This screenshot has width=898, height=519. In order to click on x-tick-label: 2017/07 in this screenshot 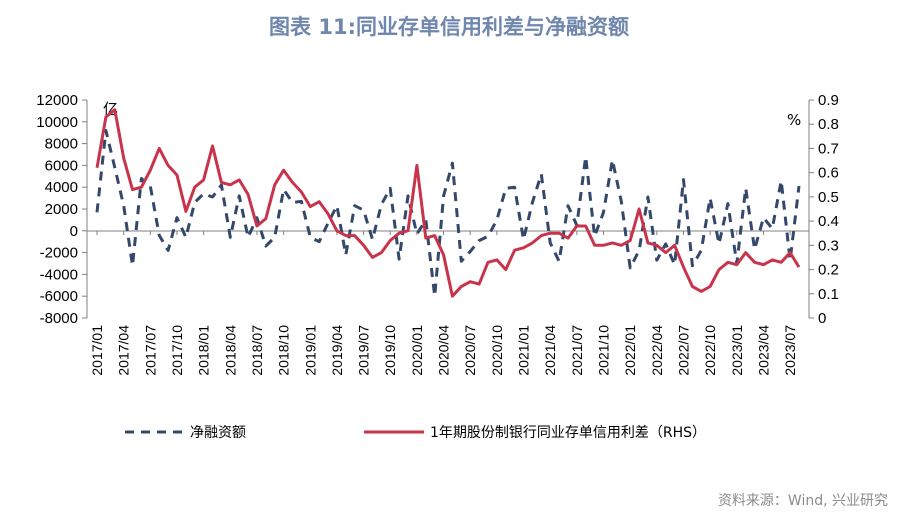, I will do `click(150, 350)`.